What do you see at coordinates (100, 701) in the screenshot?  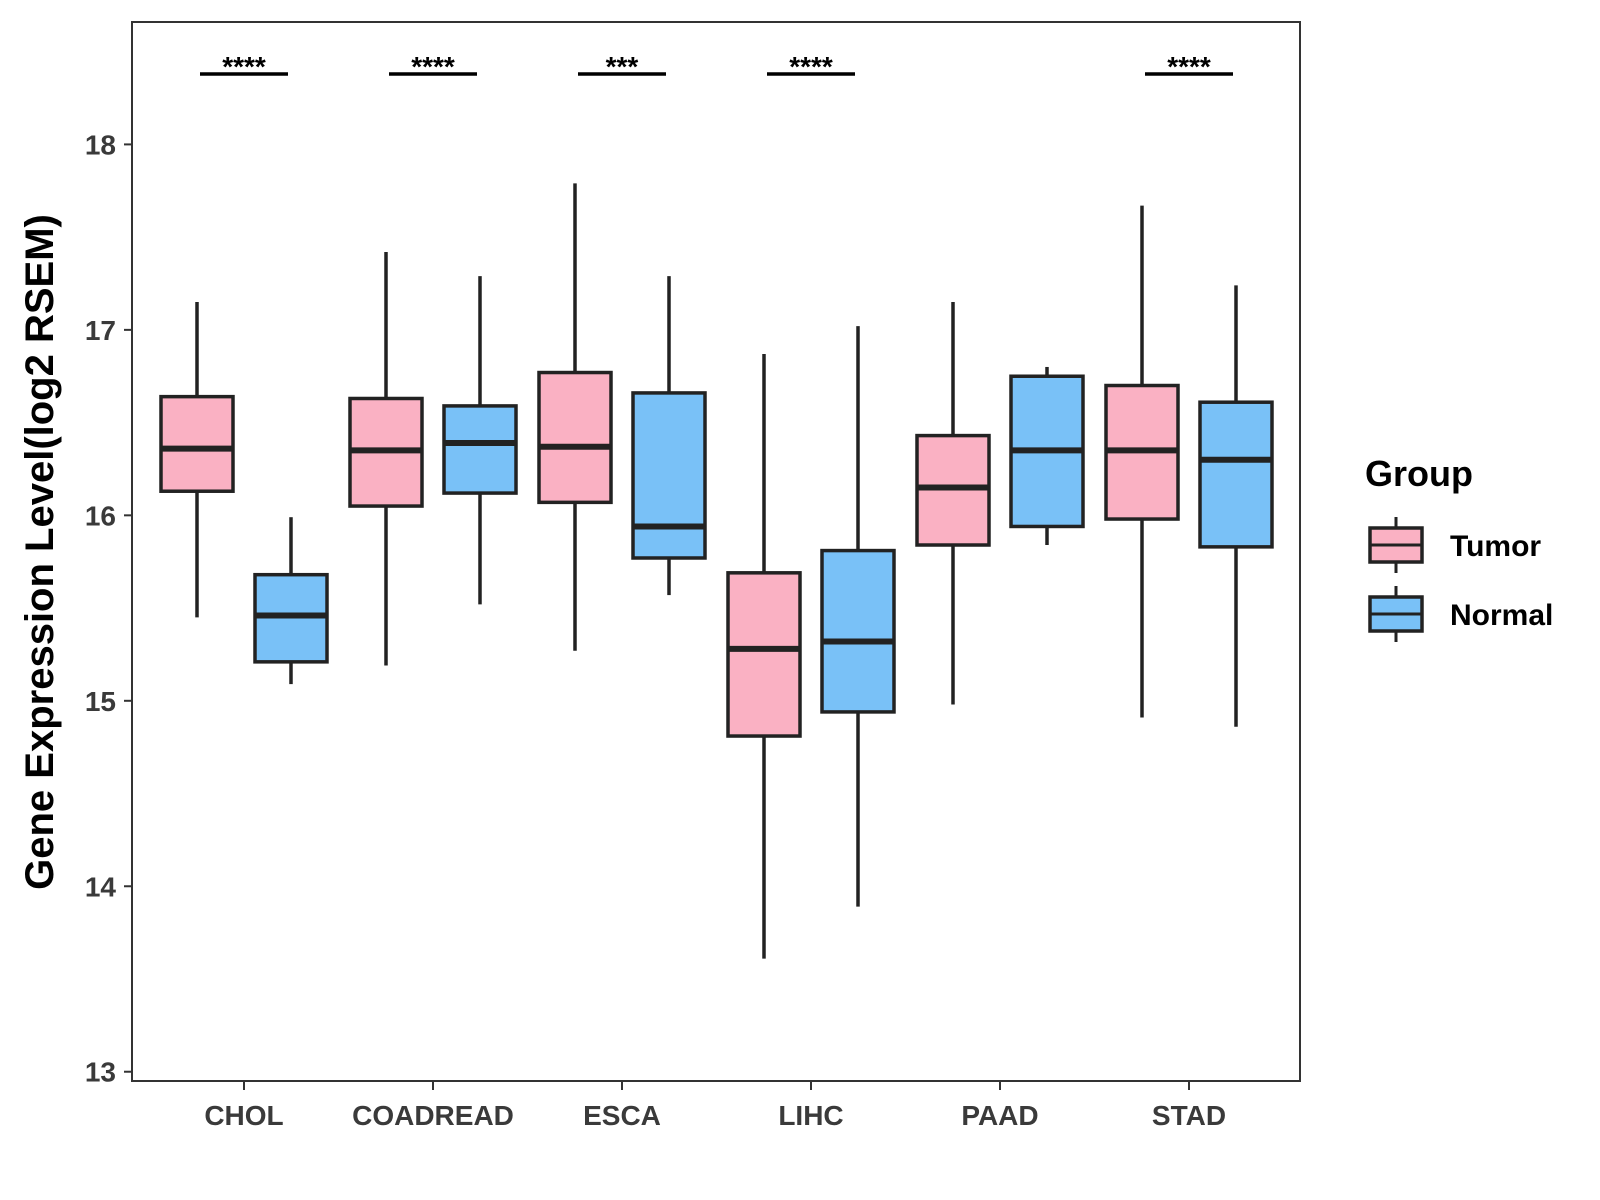 I see `y-tick-label: 15` at bounding box center [100, 701].